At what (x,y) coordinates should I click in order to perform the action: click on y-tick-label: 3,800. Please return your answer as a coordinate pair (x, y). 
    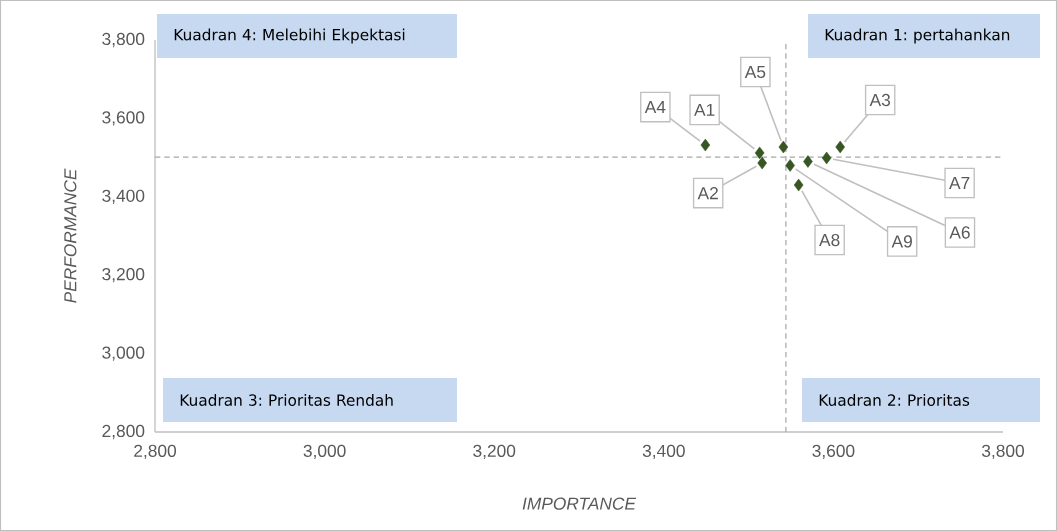
    Looking at the image, I should click on (123, 40).